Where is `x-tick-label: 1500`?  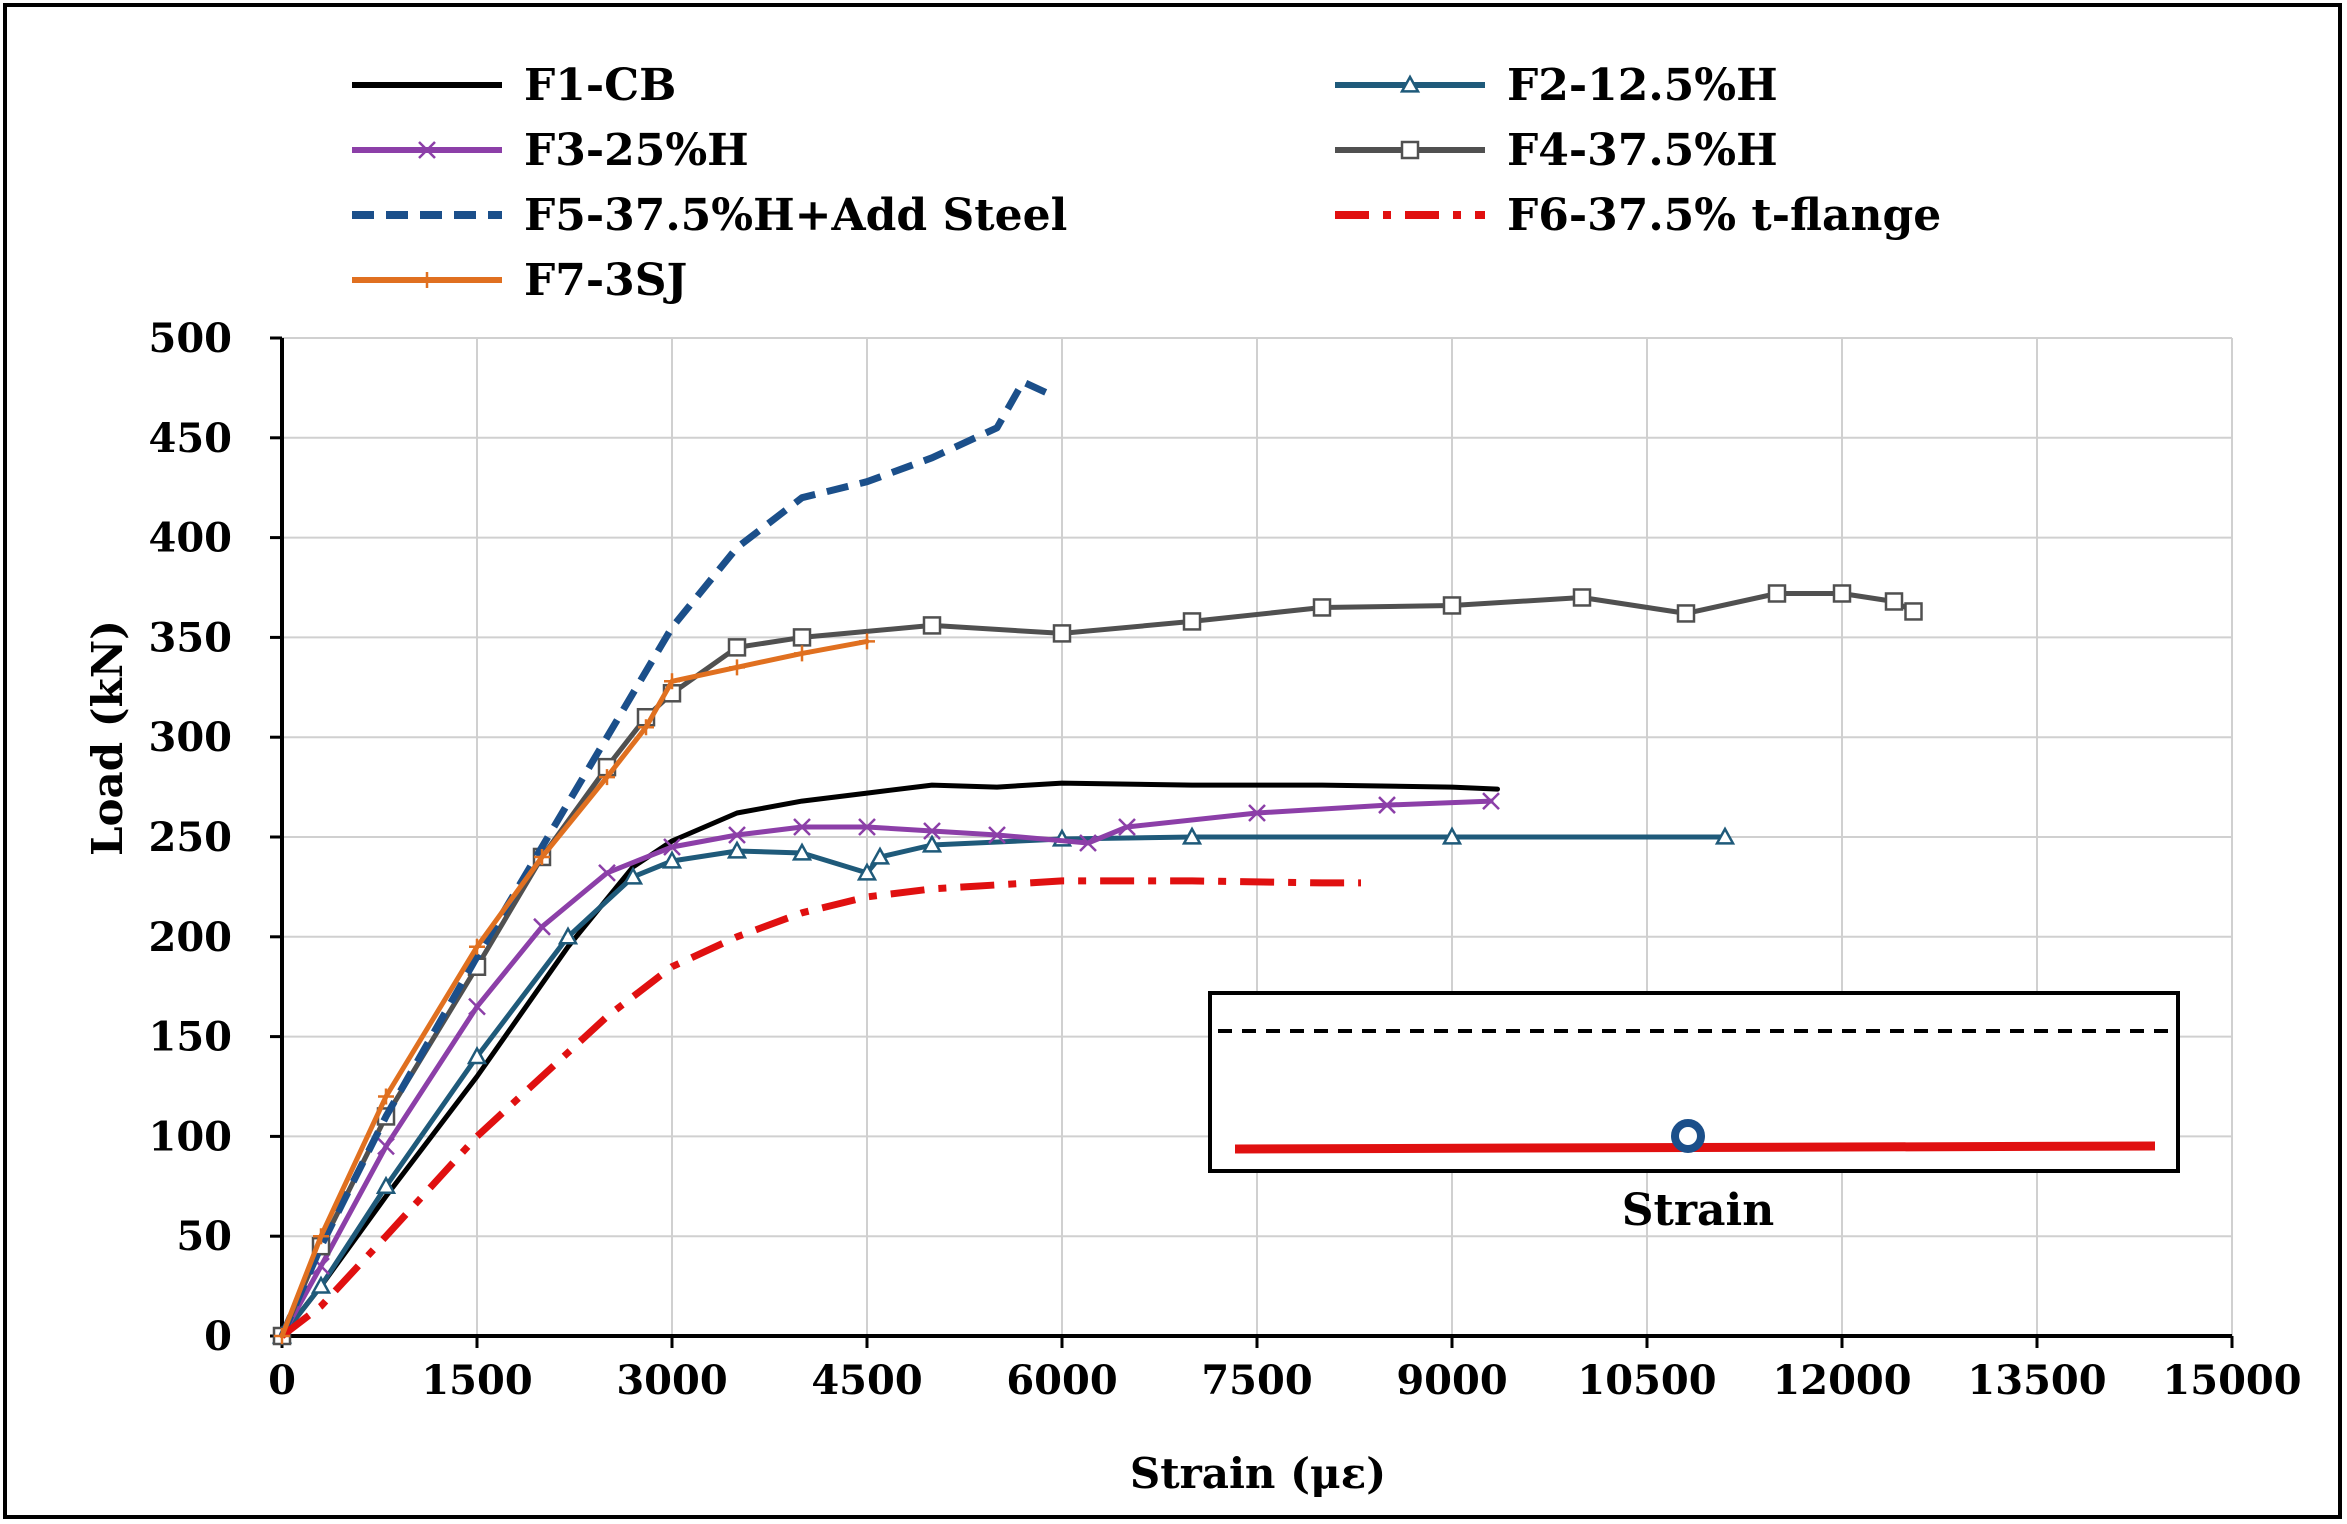 x-tick-label: 1500 is located at coordinates (476, 1380).